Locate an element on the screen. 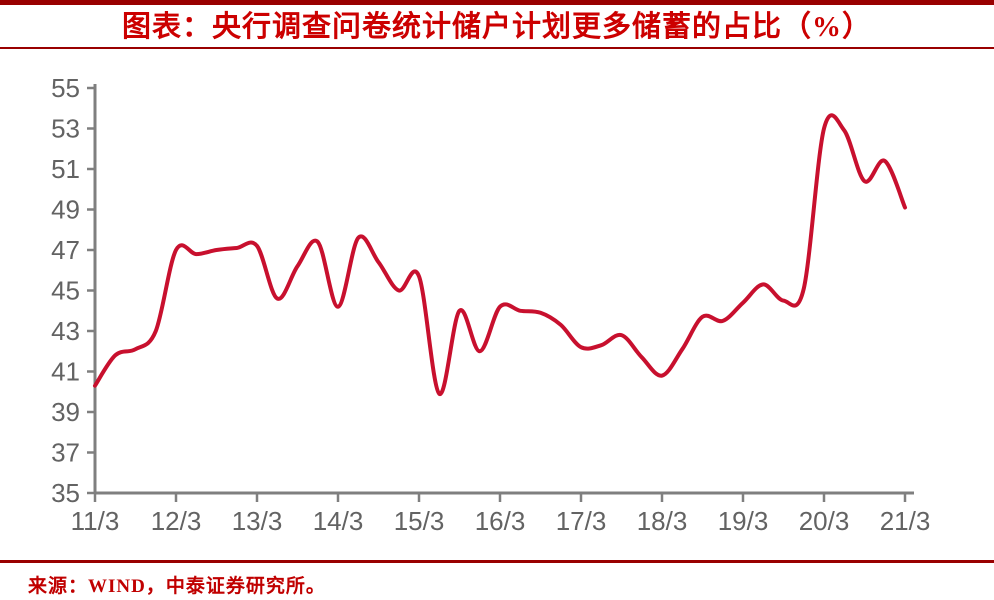 Image resolution: width=994 pixels, height=600 pixels. y-tick-label: 35 is located at coordinates (65, 493).